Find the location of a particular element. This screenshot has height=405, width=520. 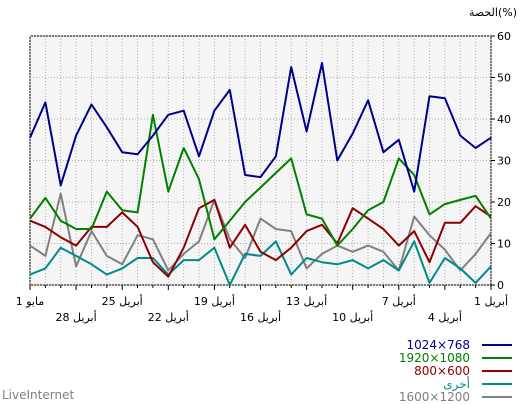

x-tick-label: 22 أبريل is located at coordinates (168, 317).